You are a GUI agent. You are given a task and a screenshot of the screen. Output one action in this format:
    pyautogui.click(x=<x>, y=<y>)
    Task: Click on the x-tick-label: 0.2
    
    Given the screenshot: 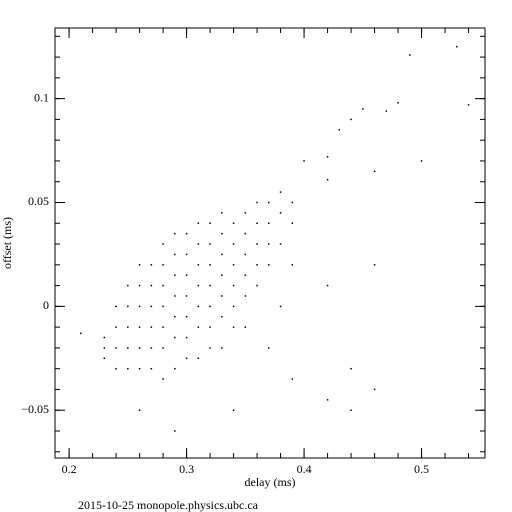 What is the action you would take?
    pyautogui.click(x=69, y=469)
    